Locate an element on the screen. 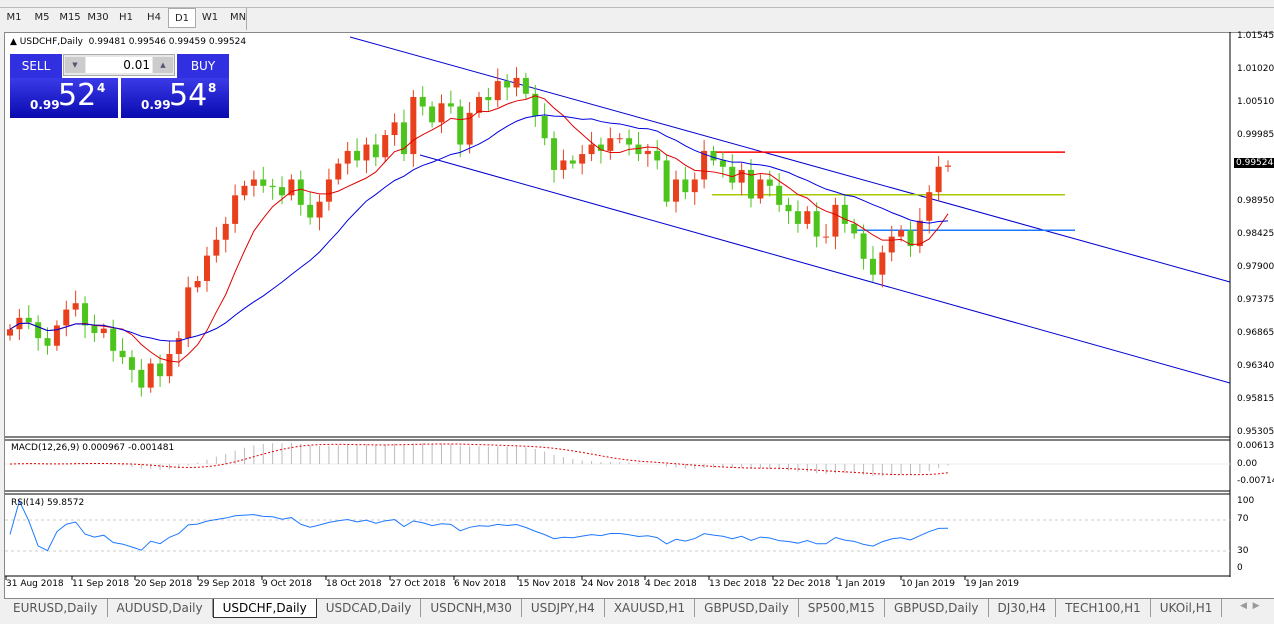 This screenshot has width=1274, height=624. chart-tab: USDCAD,Daily is located at coordinates (369, 608).